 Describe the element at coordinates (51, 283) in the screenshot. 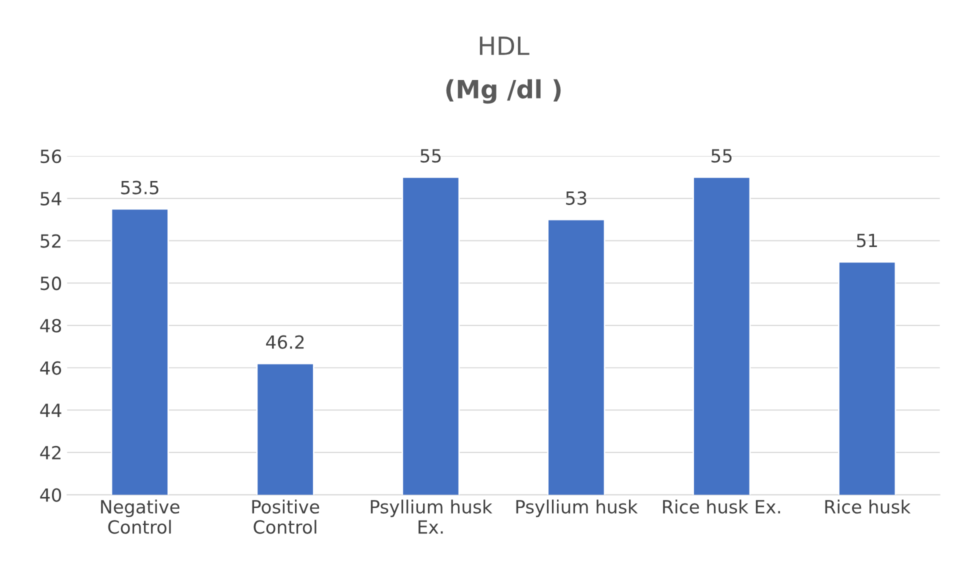

I see `y-tick-label: 50` at that location.